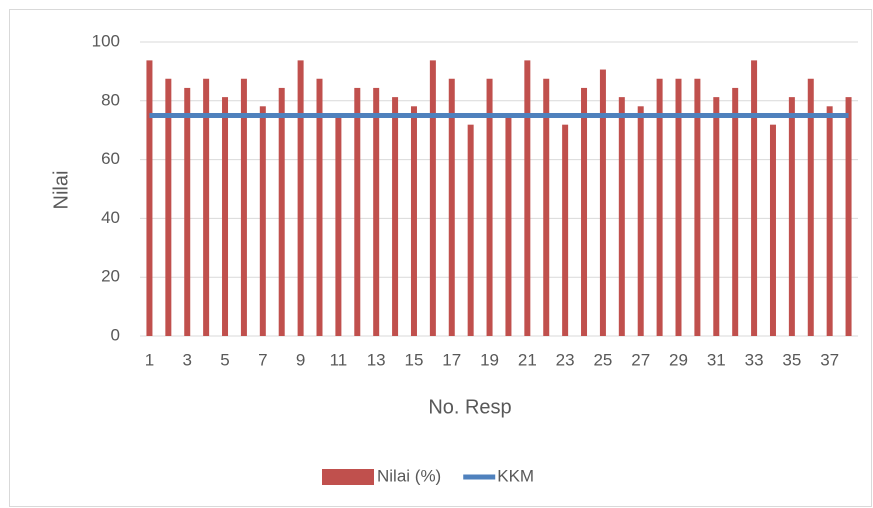 The width and height of the screenshot is (873, 508). What do you see at coordinates (115, 334) in the screenshot?
I see `y-tick-label: 0` at bounding box center [115, 334].